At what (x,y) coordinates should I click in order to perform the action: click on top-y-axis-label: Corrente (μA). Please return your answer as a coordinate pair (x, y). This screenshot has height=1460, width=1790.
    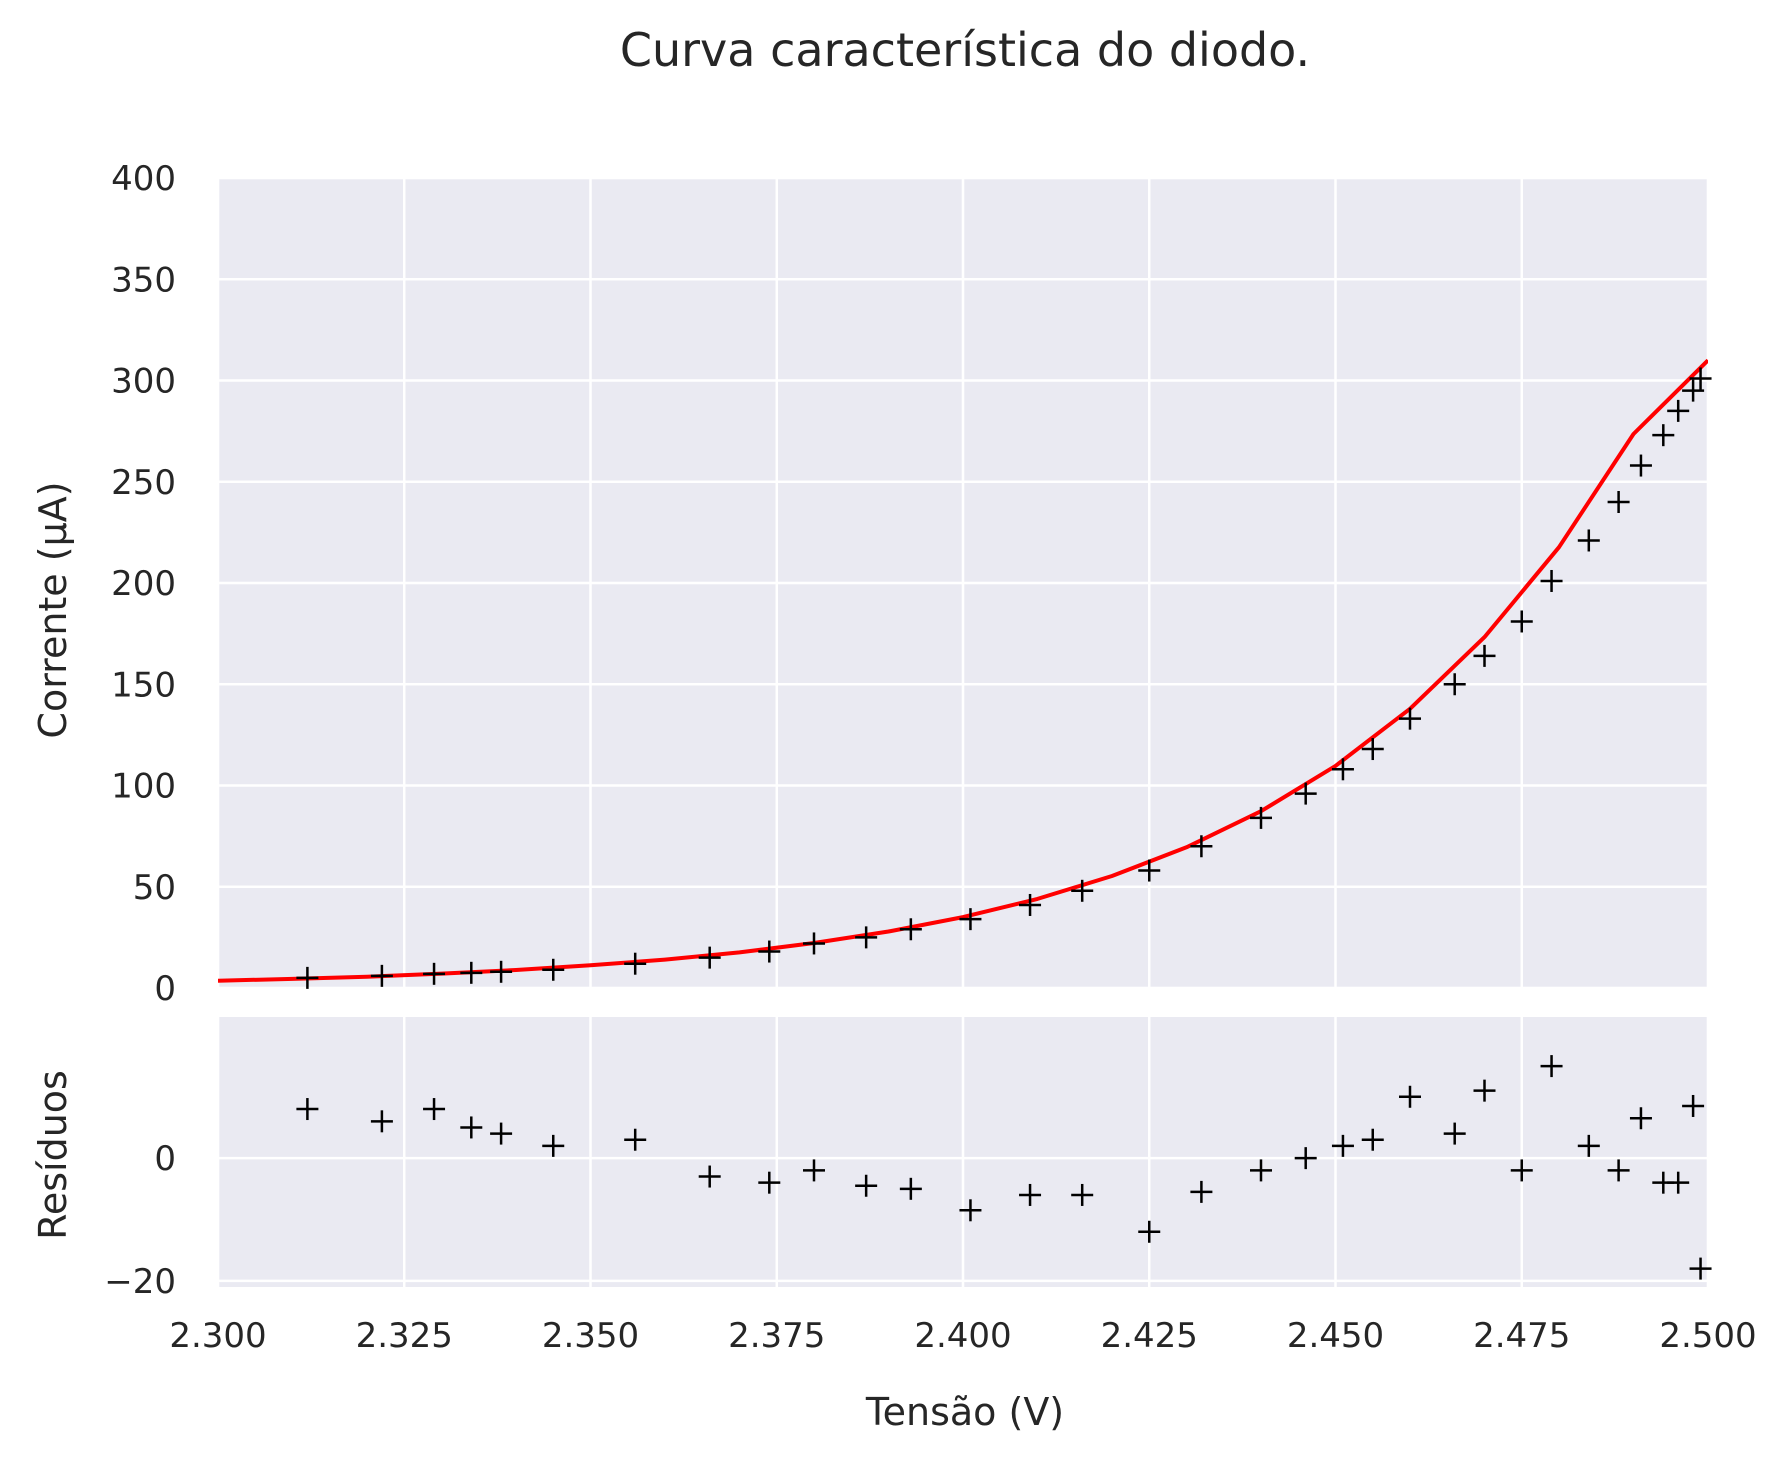
    Looking at the image, I should click on (53, 609).